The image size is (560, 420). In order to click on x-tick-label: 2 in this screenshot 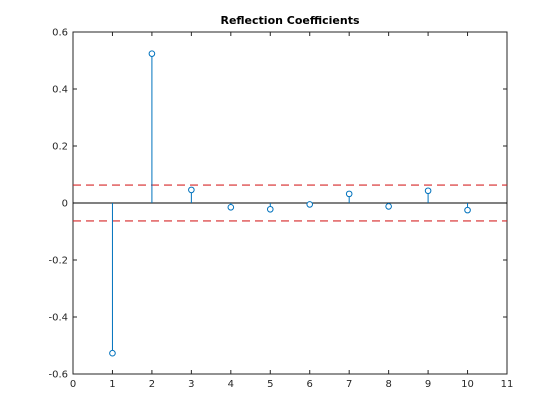, I will do `click(152, 384)`.